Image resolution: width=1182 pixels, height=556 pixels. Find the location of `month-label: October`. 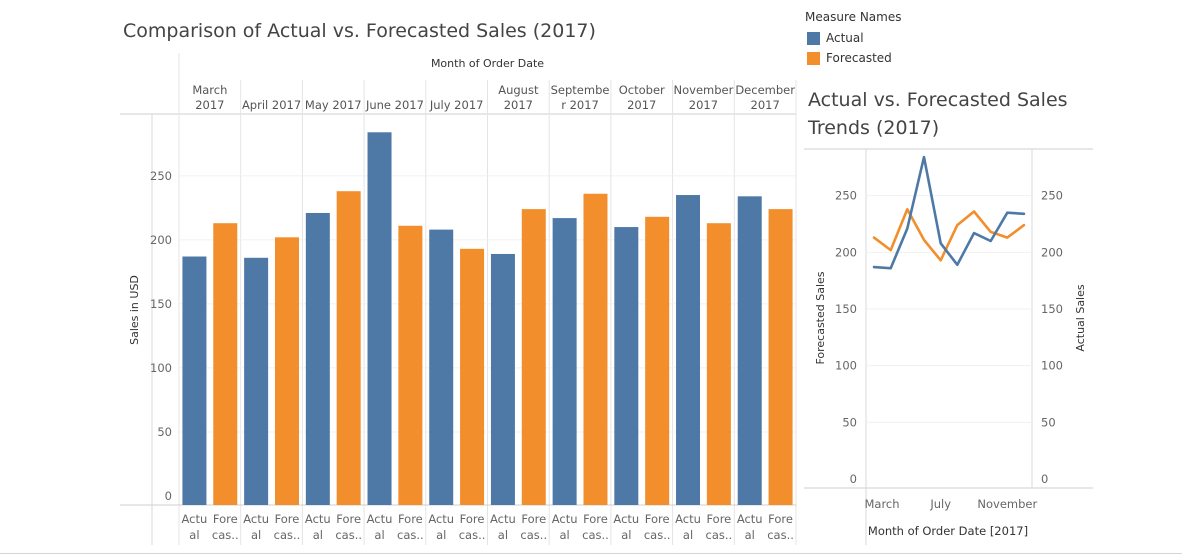

month-label: October is located at coordinates (642, 90).